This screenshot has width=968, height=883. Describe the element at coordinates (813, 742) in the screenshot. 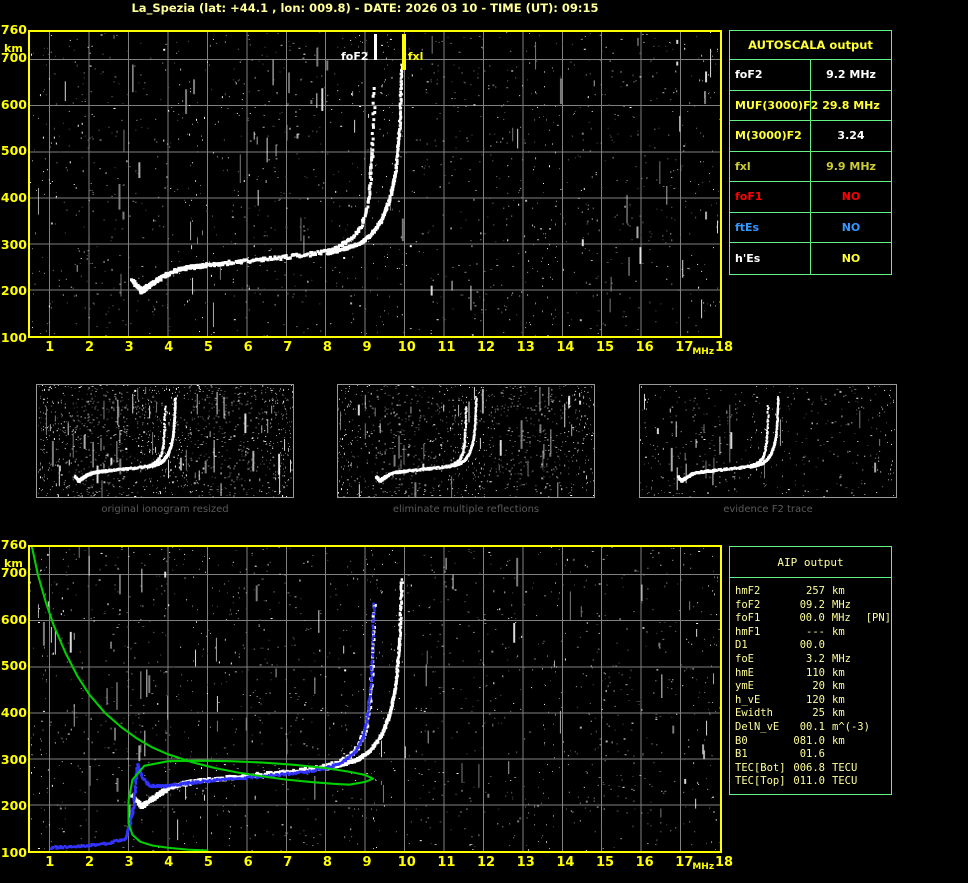

I see `aip-row: B0 081.0 km` at that location.